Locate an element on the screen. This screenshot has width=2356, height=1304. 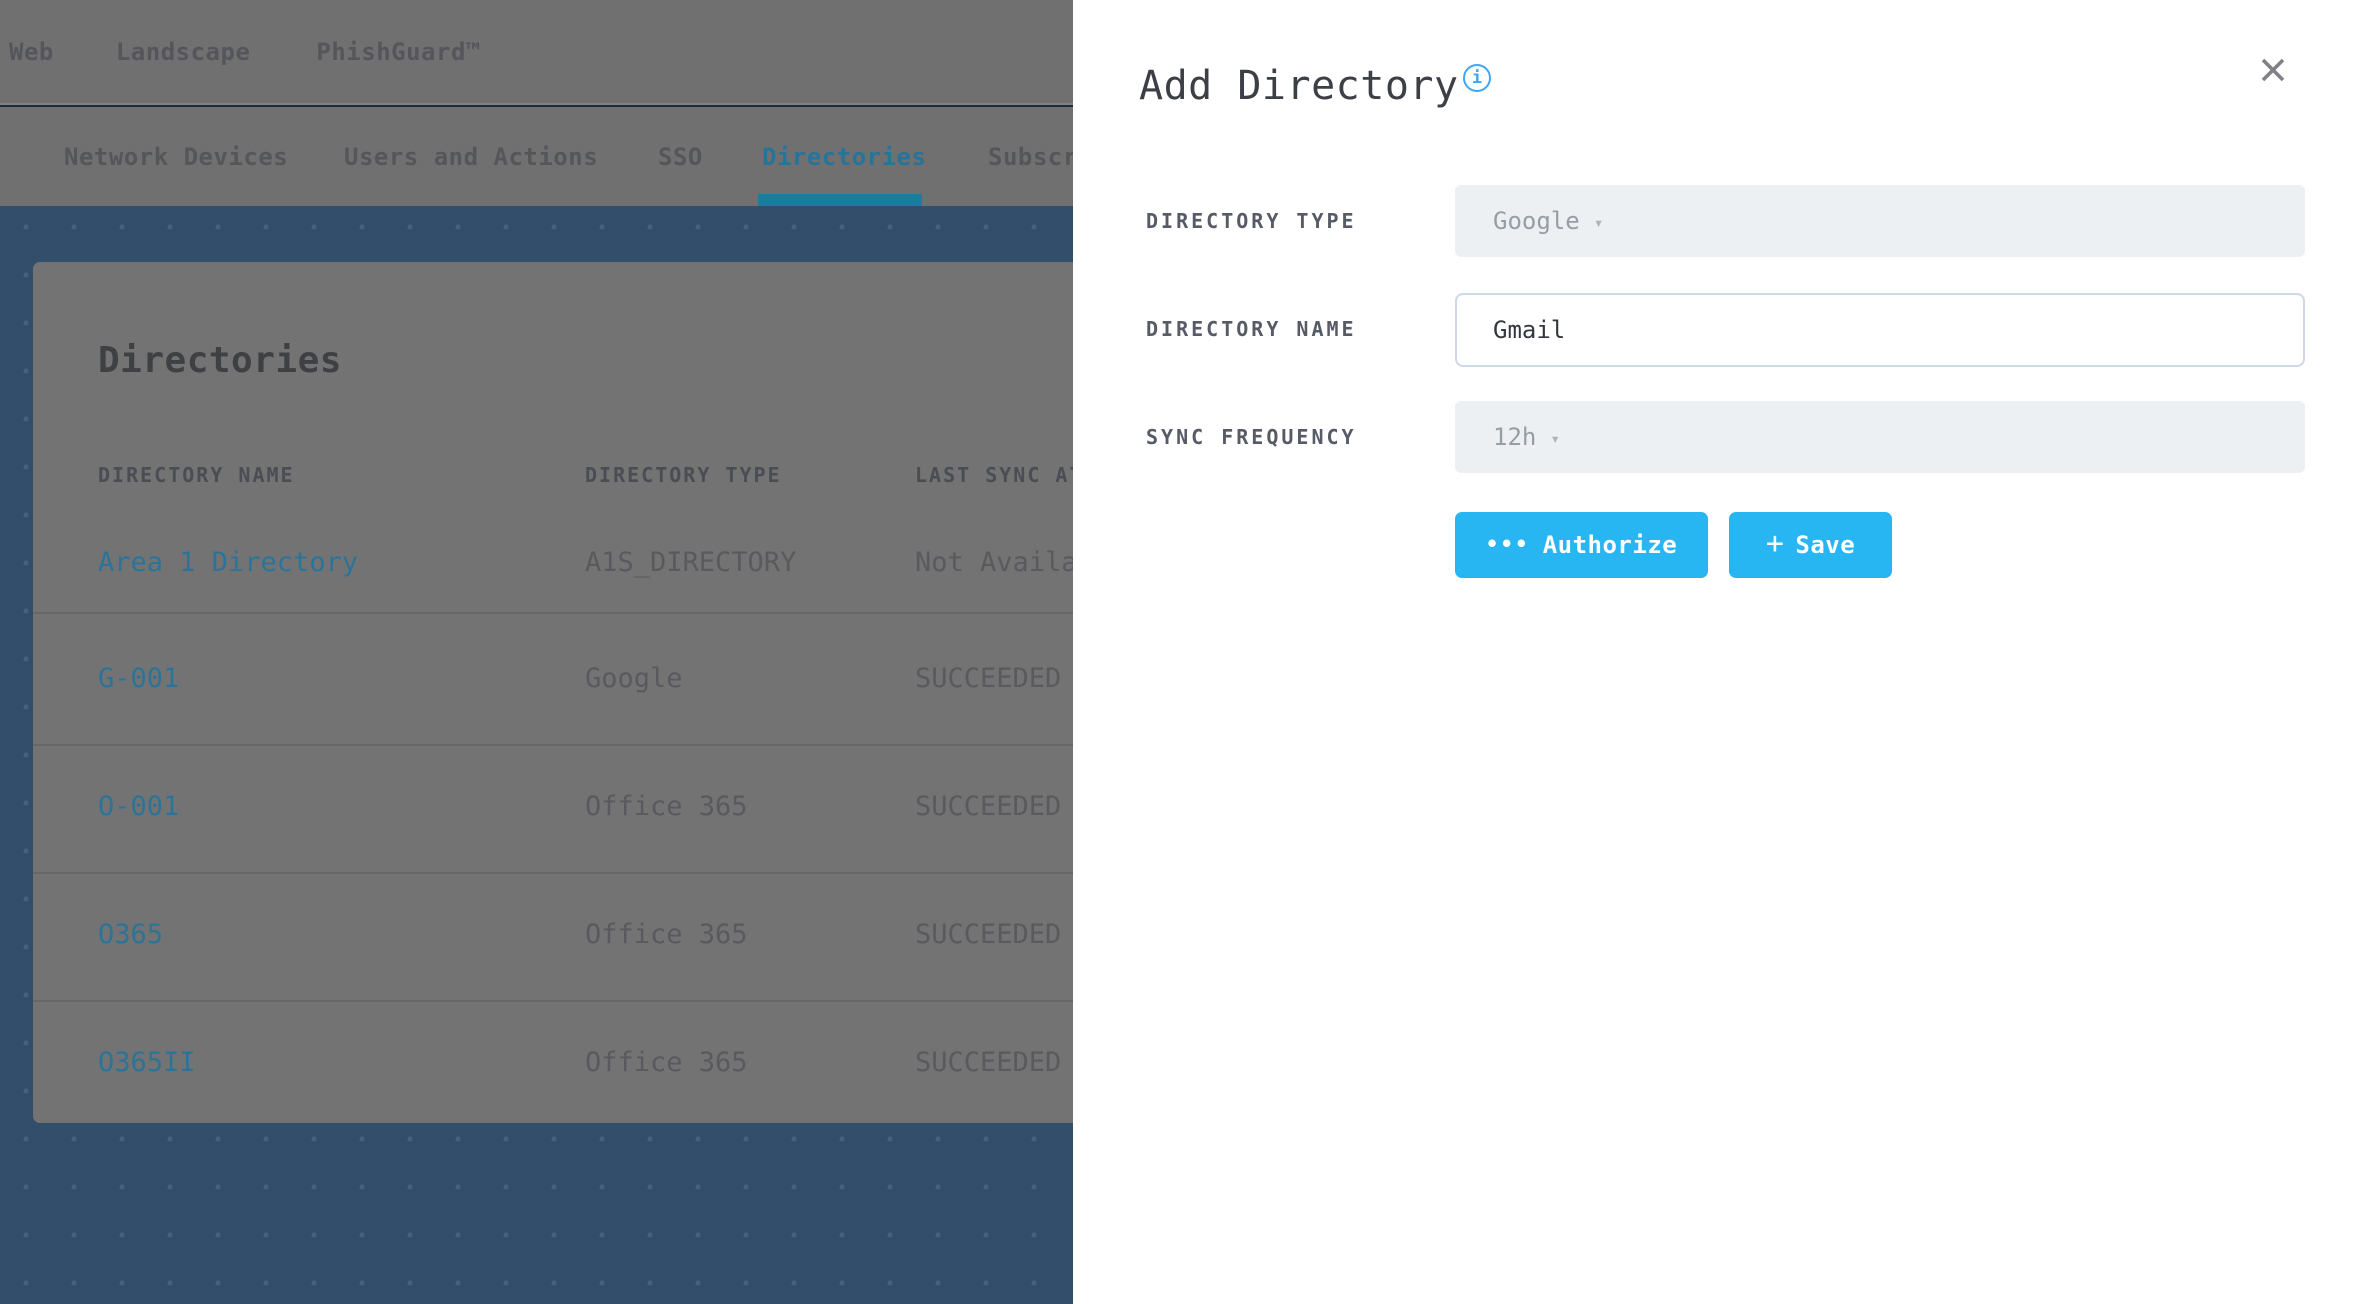
directory-name-input is located at coordinates (1880, 330).